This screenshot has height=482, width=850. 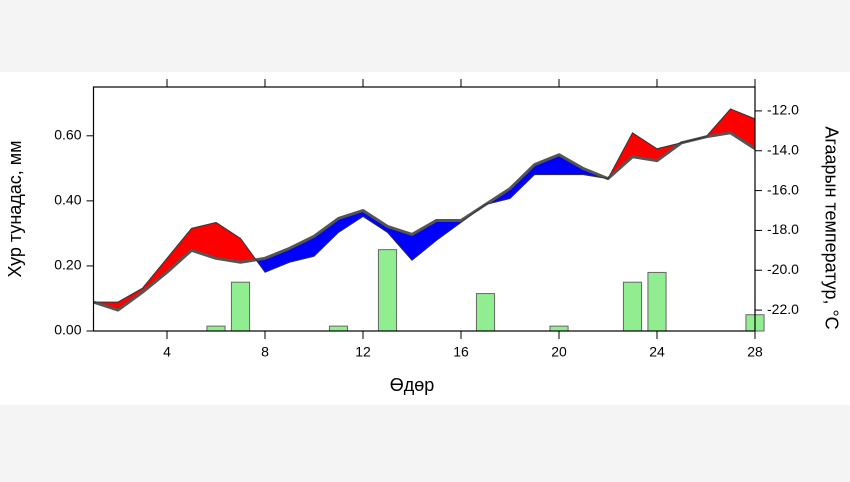 I want to click on y-tick-label: 0.40, so click(x=67, y=200).